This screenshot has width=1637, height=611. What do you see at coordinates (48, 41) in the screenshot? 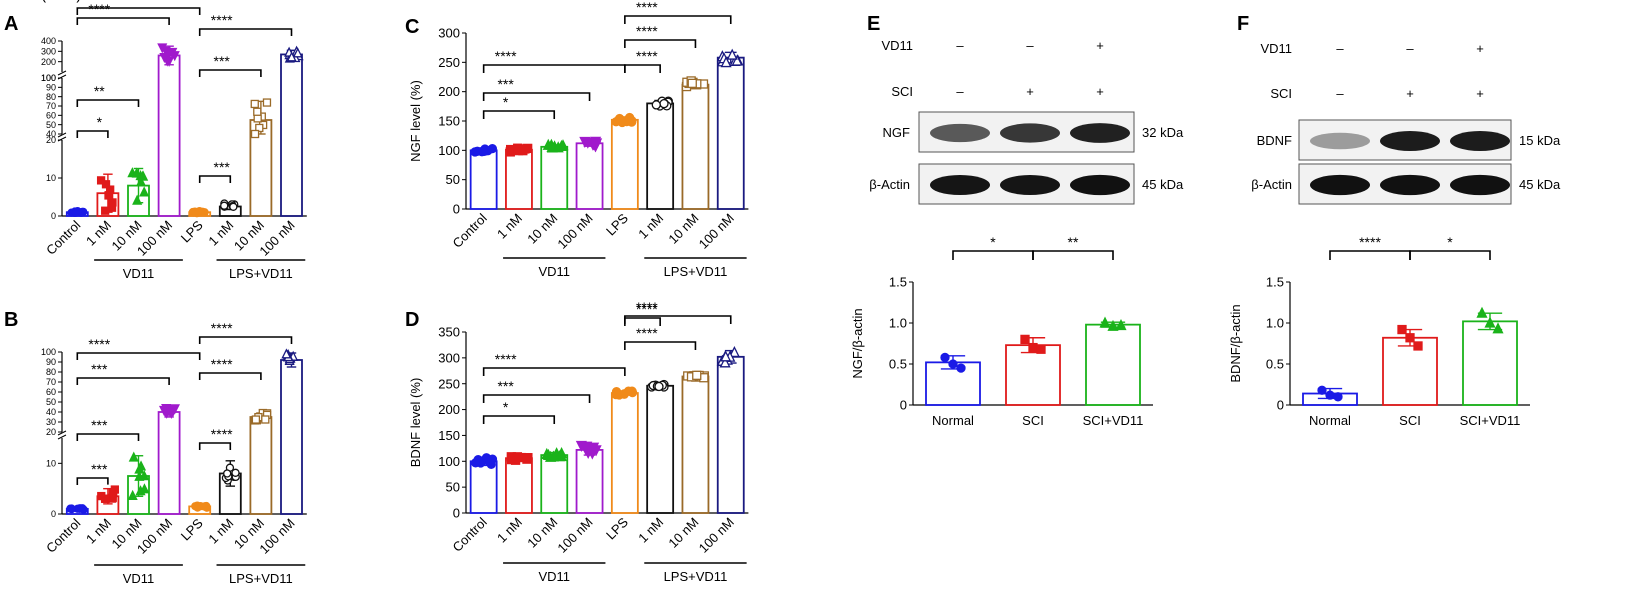
I see `y-tick-label: 400` at bounding box center [48, 41].